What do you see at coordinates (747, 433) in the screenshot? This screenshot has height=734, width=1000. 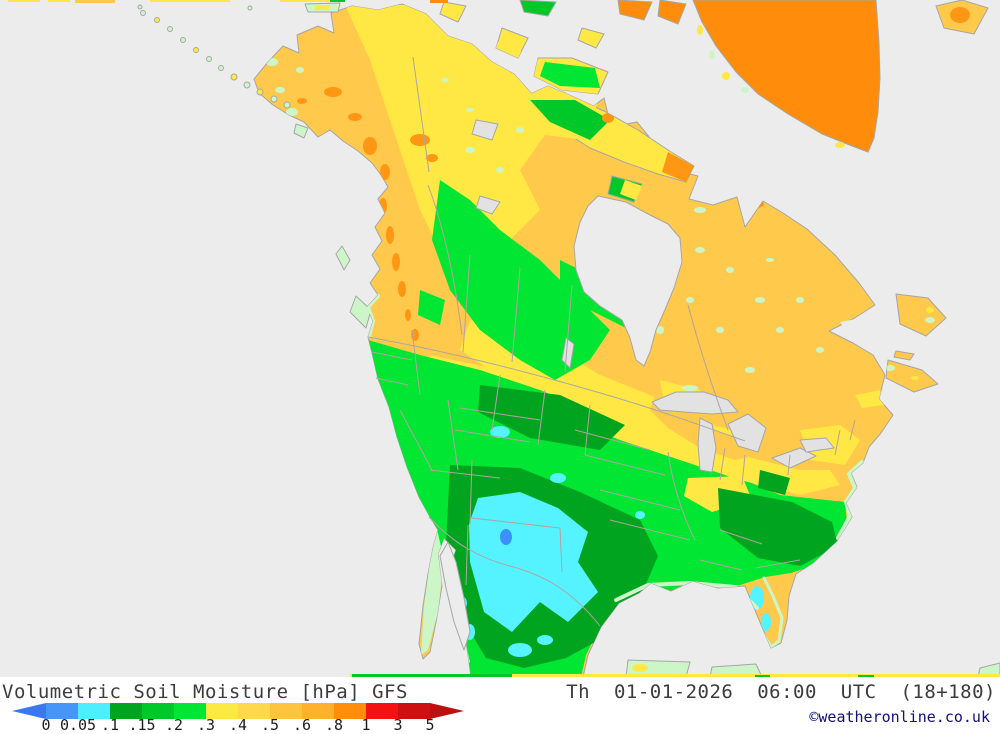 I see `lake-huron` at bounding box center [747, 433].